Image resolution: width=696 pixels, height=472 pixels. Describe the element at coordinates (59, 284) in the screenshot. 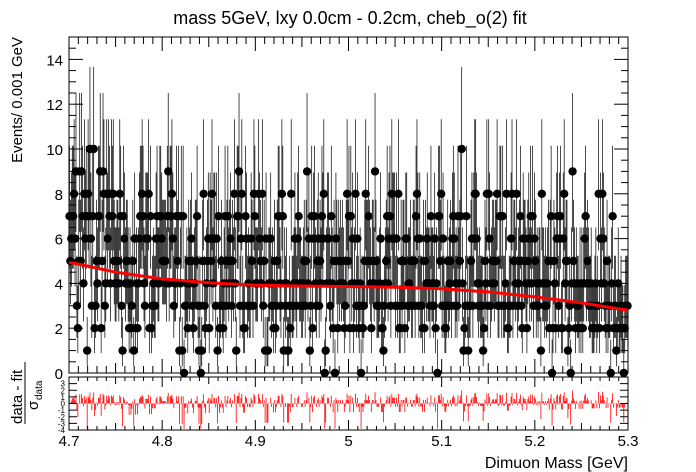

I see `main-y-tick-label: 4` at that location.